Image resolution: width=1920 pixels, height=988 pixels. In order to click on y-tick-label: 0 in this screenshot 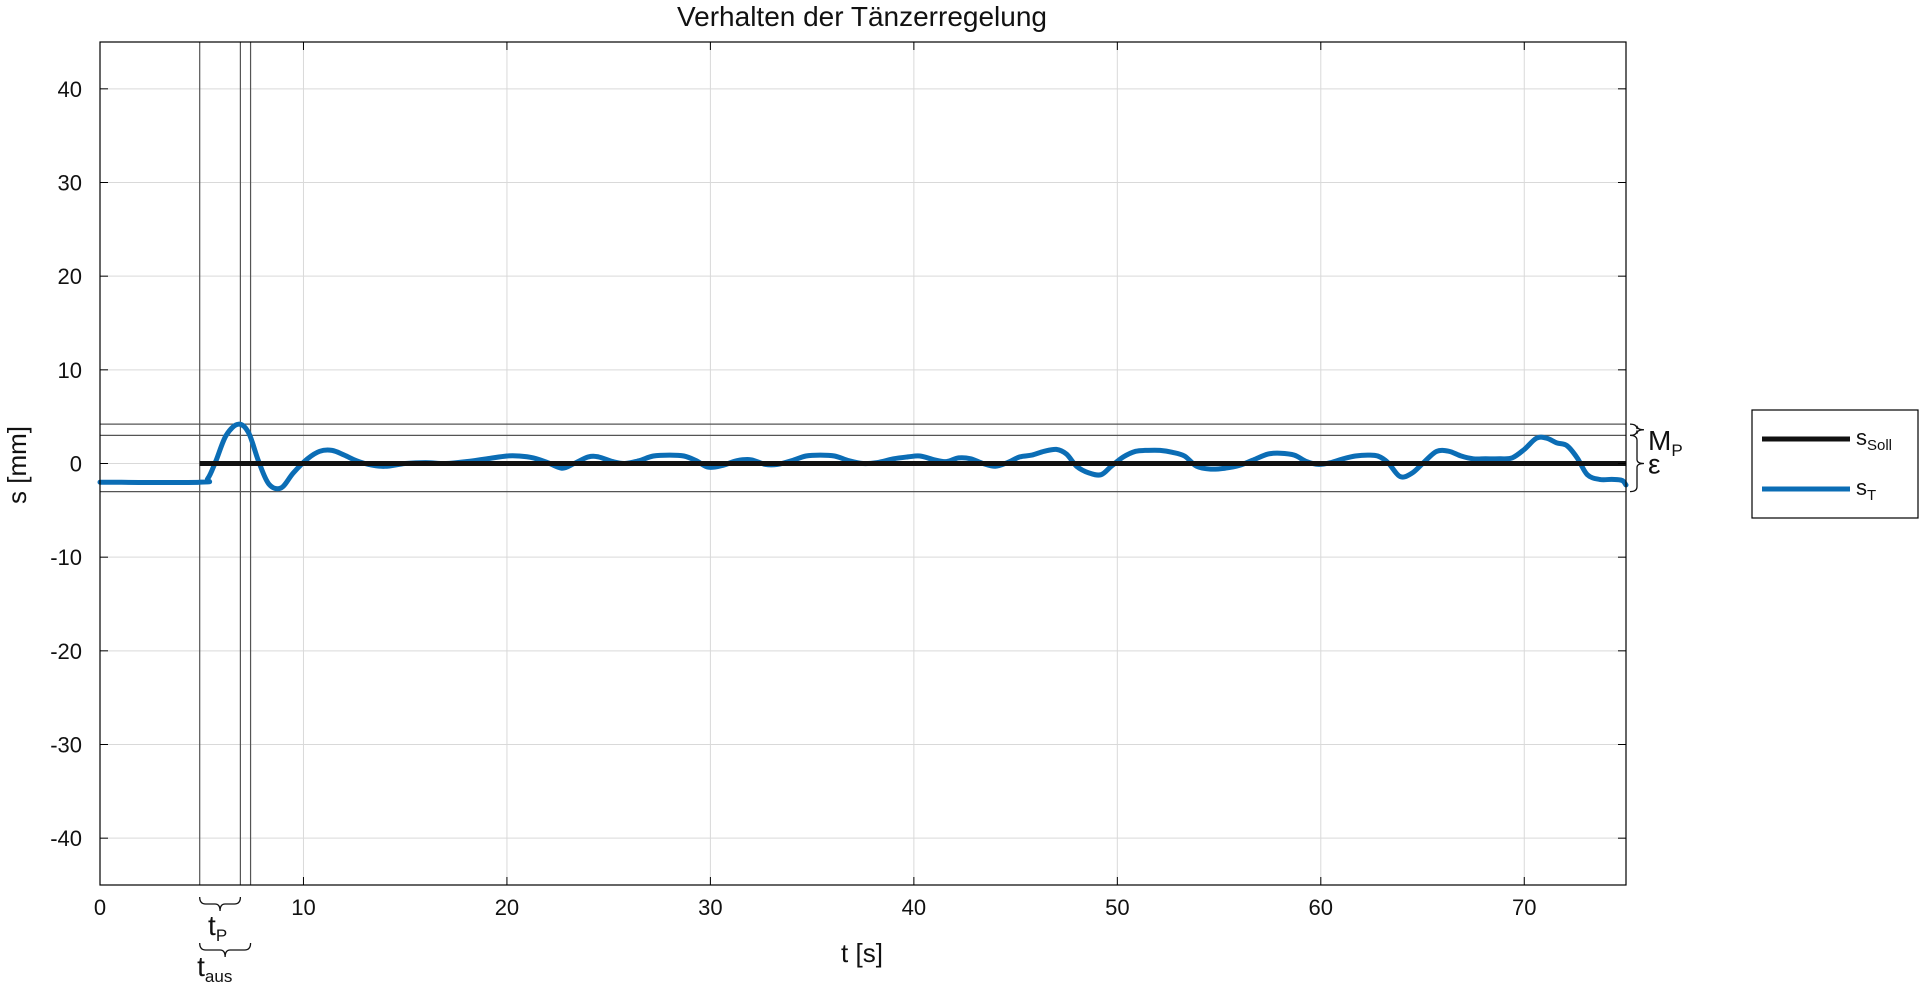, I will do `click(76, 464)`.